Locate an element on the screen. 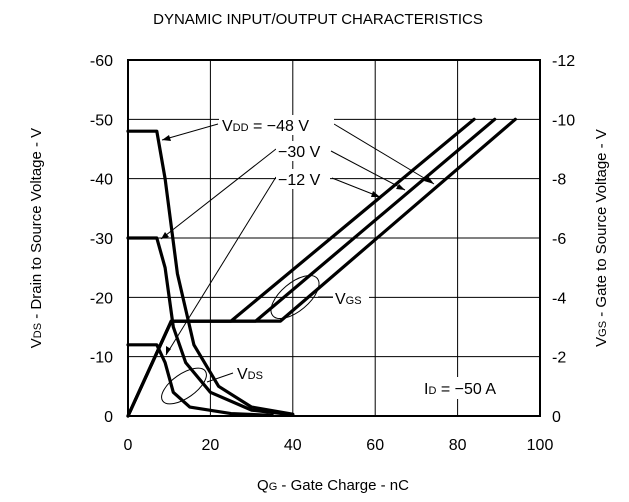 The width and height of the screenshot is (629, 502). leader-12-vds is located at coordinates (221, 266).